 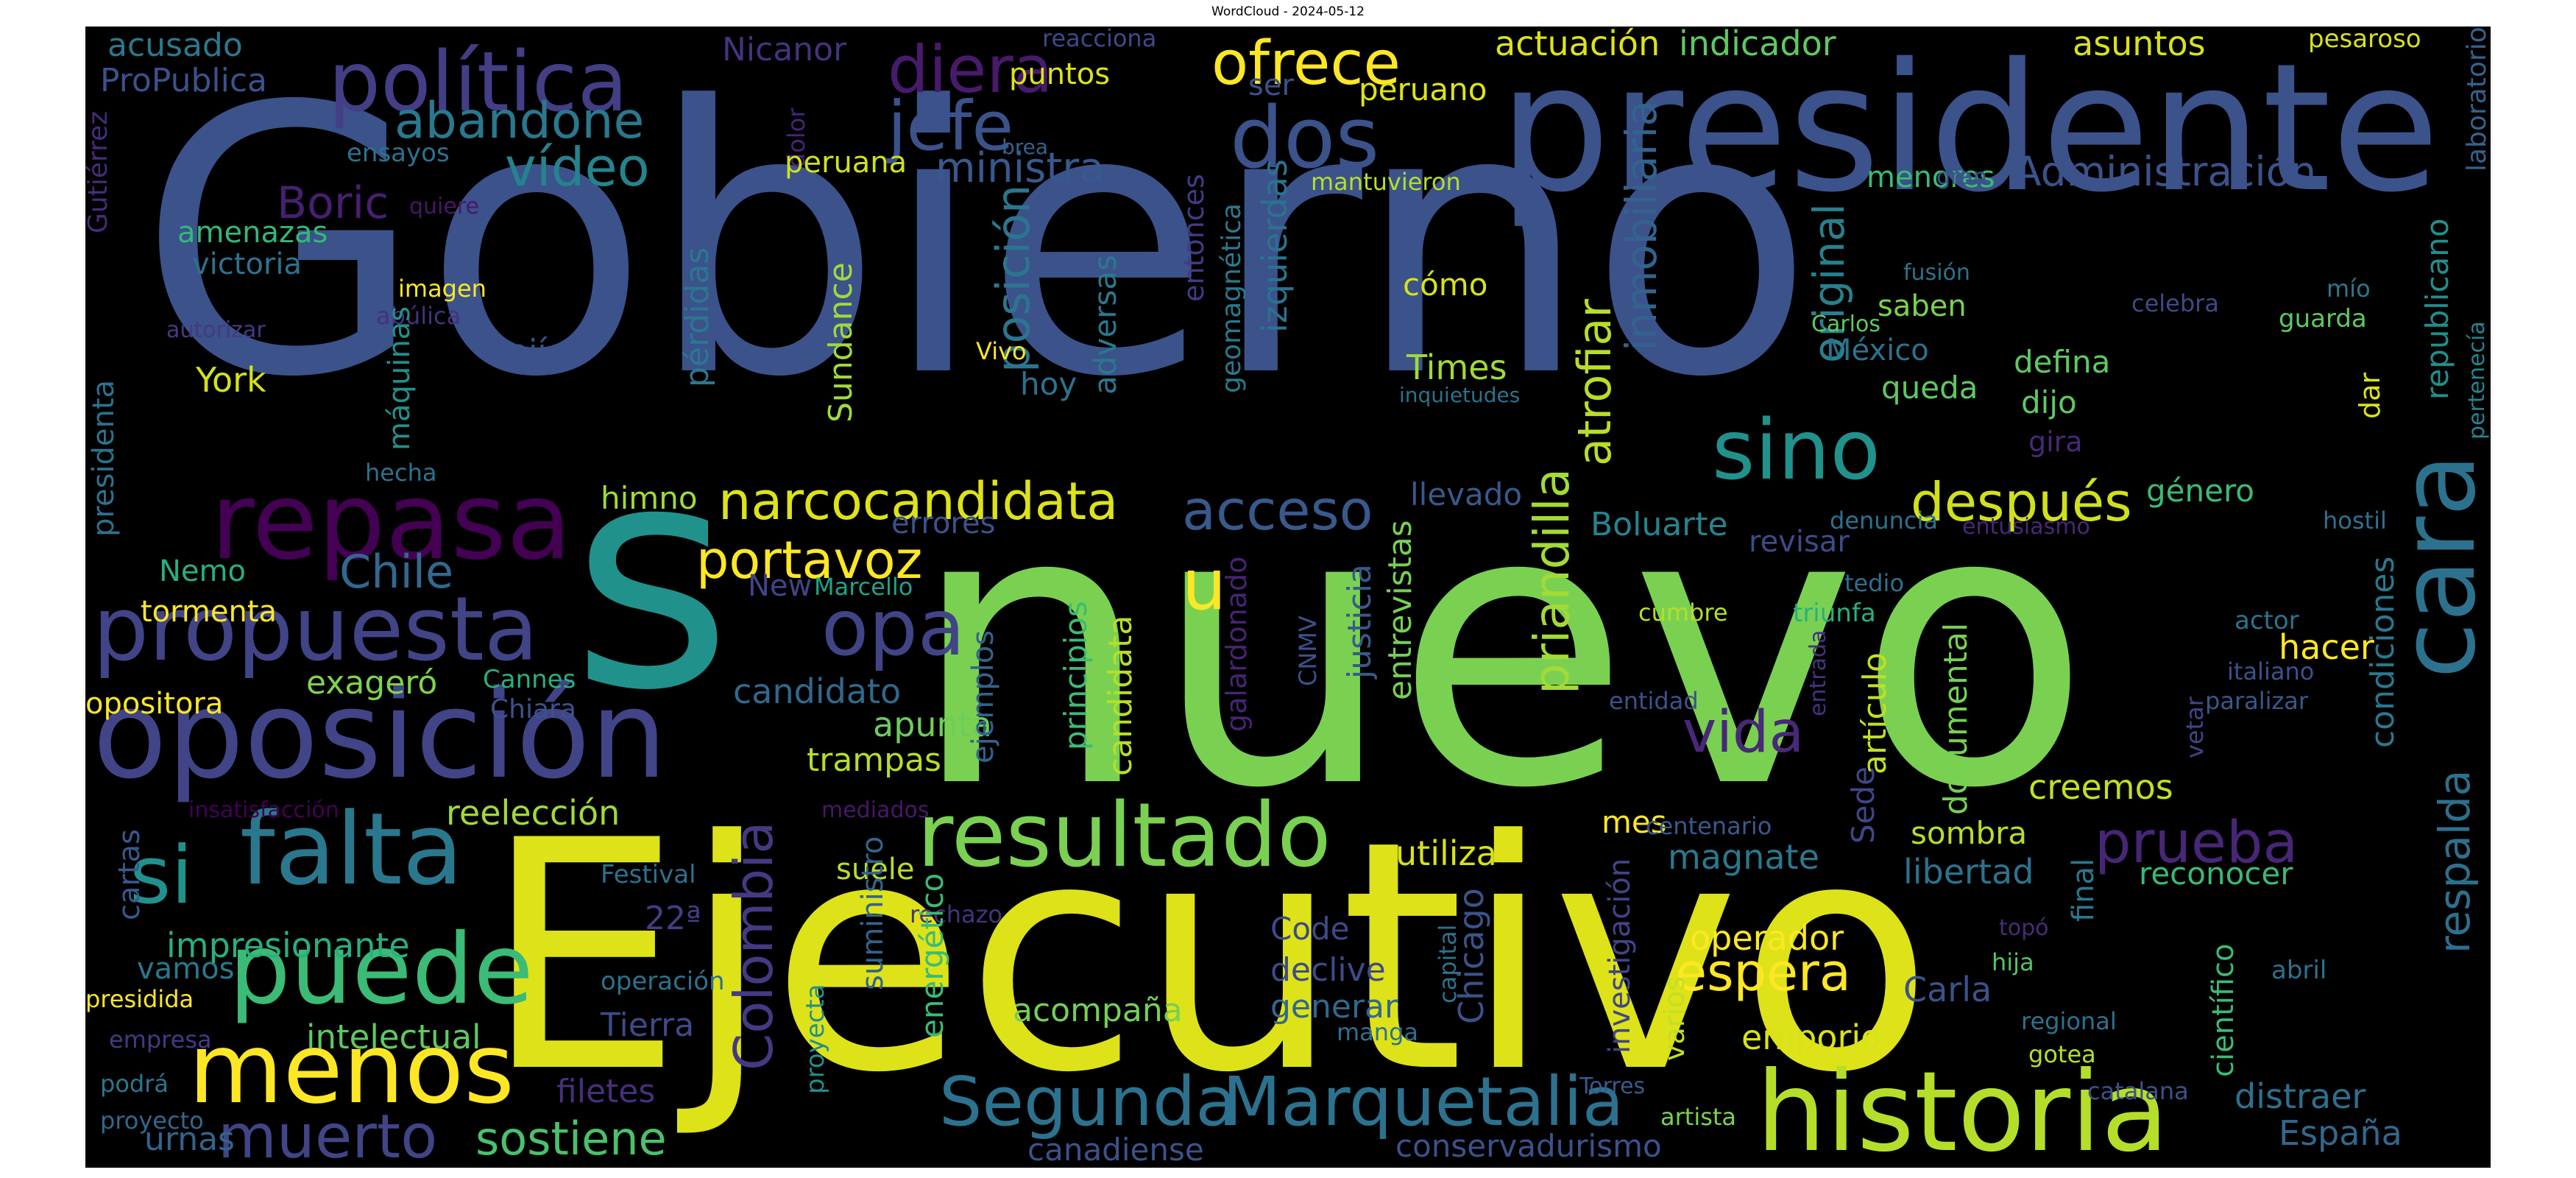 What do you see at coordinates (1641, 225) in the screenshot?
I see `word-inmobiliaria: inmobiliaria` at bounding box center [1641, 225].